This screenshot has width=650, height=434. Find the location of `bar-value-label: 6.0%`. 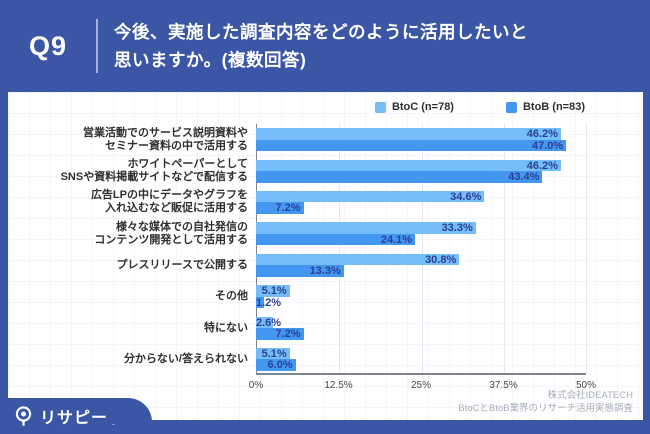

bar-value-label: 6.0% is located at coordinates (280, 365).